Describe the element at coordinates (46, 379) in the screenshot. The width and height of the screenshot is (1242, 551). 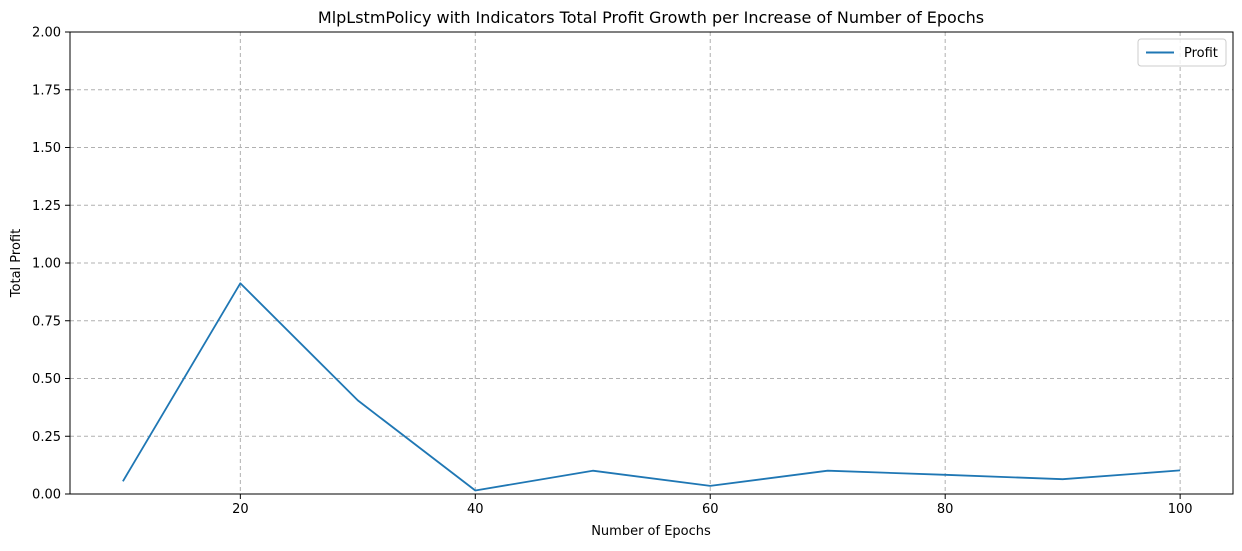
I see `y-tick-label: 0.50` at that location.